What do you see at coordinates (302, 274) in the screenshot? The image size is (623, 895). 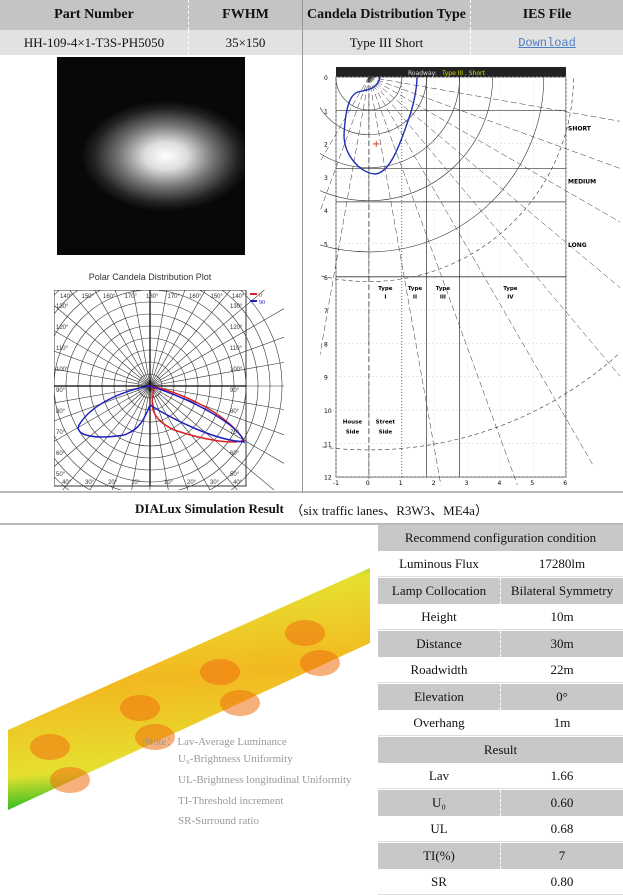 I see `divider` at bounding box center [302, 274].